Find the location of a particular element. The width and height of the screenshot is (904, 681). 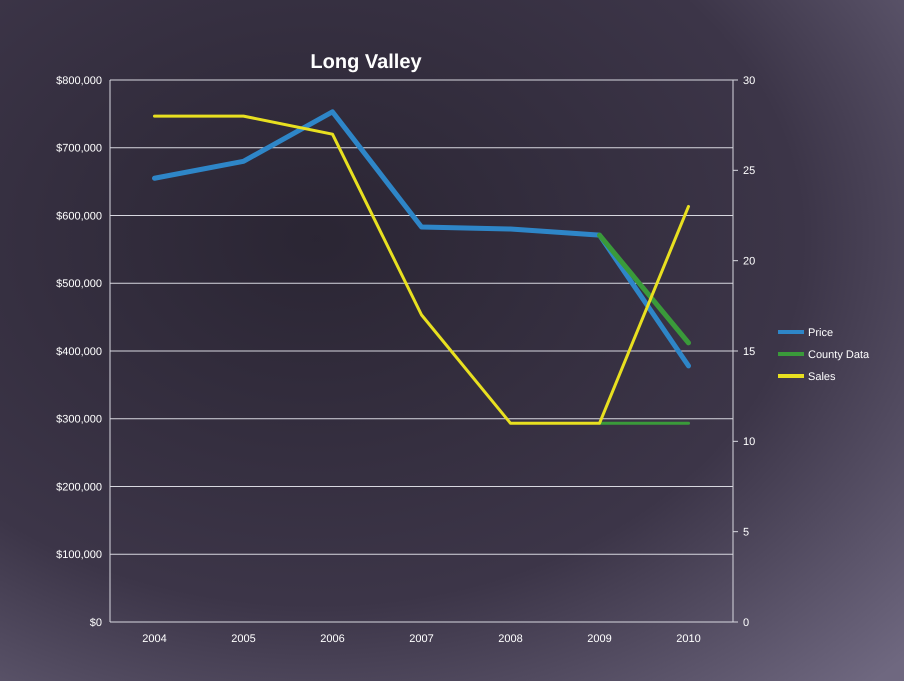

y2-tick-label: 0 is located at coordinates (746, 622).